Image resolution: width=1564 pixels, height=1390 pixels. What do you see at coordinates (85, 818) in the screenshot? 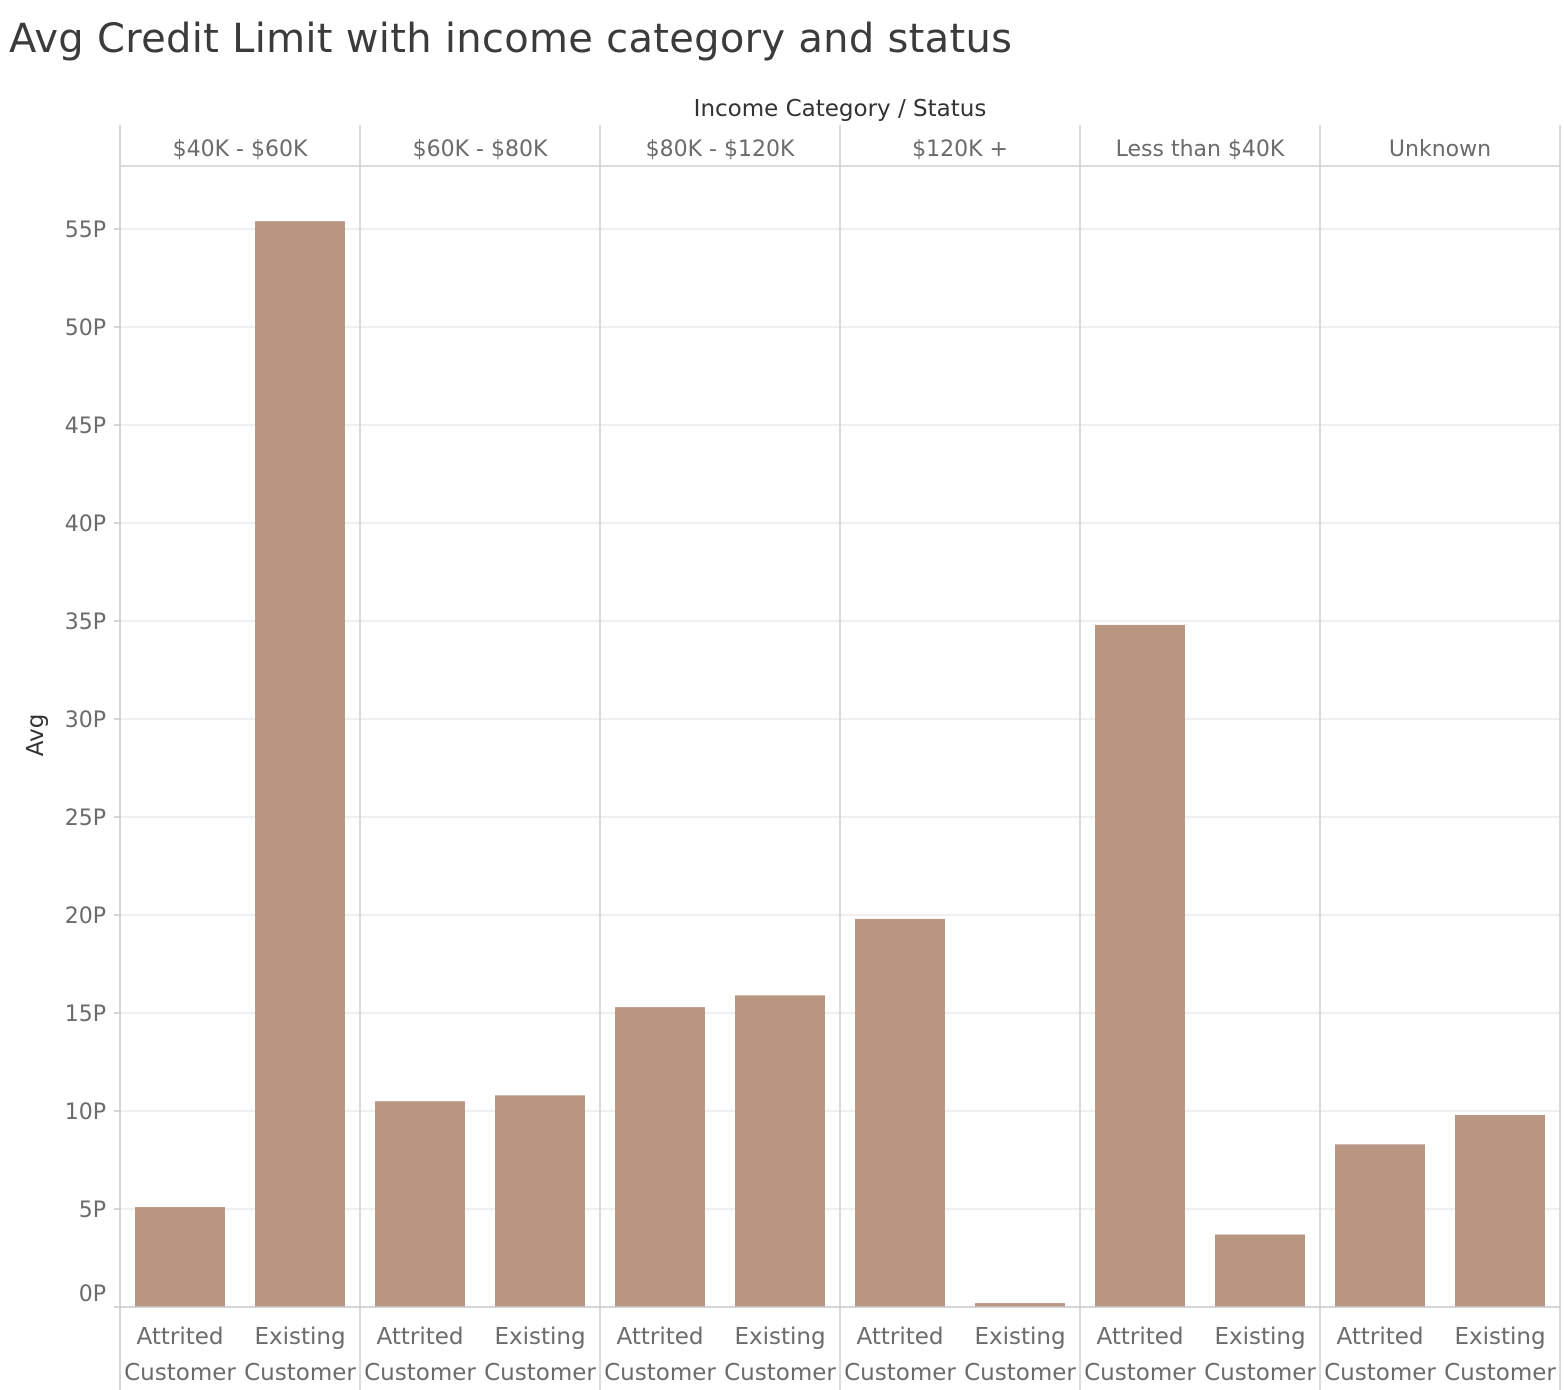
I see `y-tick-label: 25P` at bounding box center [85, 818].